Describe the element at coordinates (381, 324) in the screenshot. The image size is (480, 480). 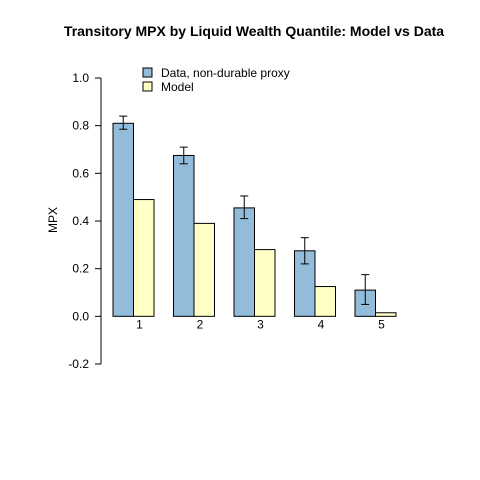
I see `x-tick-label: 5` at that location.